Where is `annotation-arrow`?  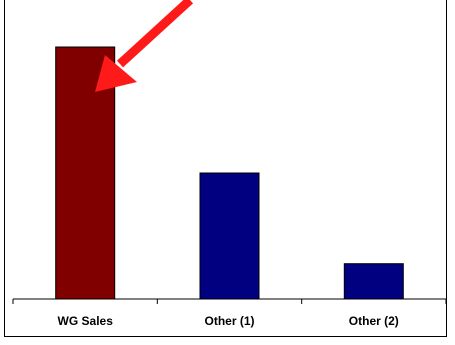 annotation-arrow is located at coordinates (144, 46).